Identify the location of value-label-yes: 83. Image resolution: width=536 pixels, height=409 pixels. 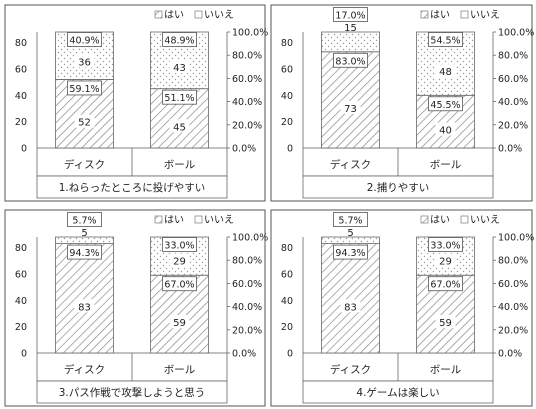
(84, 307).